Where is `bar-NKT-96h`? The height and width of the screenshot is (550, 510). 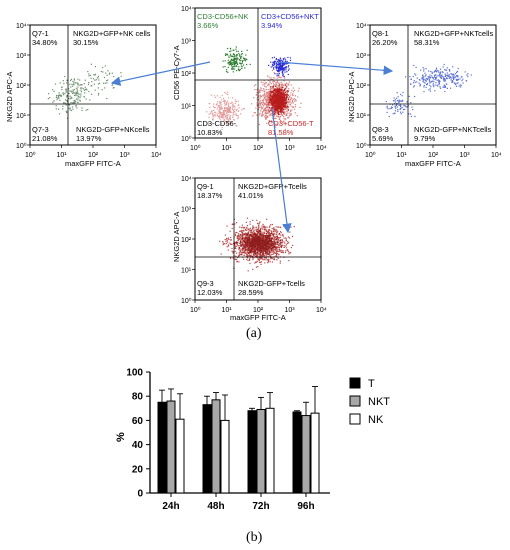 bar-NKT-96h is located at coordinates (306, 454).